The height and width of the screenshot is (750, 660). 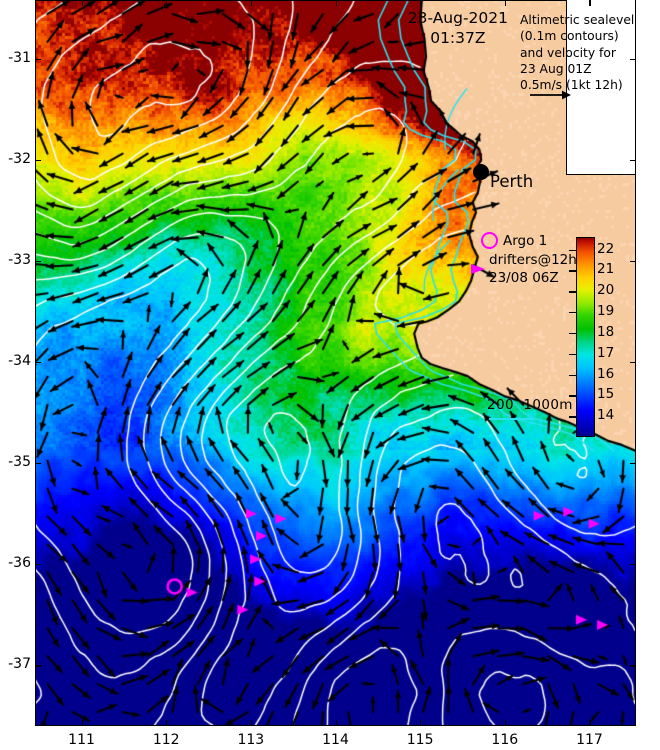 What do you see at coordinates (420, 740) in the screenshot?
I see `x-tick-label-4: 115` at bounding box center [420, 740].